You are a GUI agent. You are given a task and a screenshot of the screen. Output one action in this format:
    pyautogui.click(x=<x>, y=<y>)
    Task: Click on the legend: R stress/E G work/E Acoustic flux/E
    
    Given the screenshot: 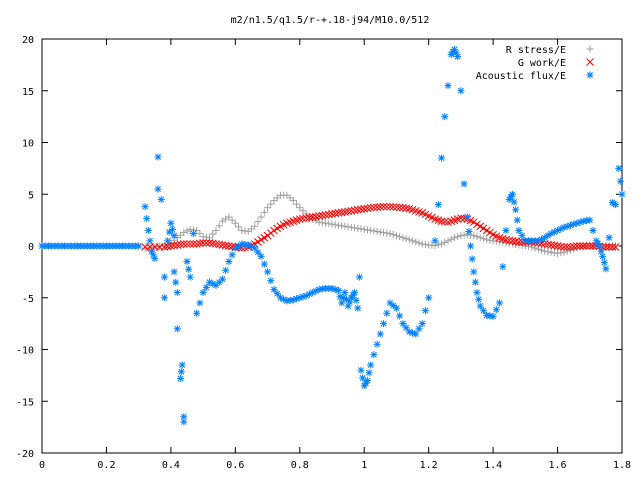 What is the action you would take?
    pyautogui.click(x=535, y=63)
    